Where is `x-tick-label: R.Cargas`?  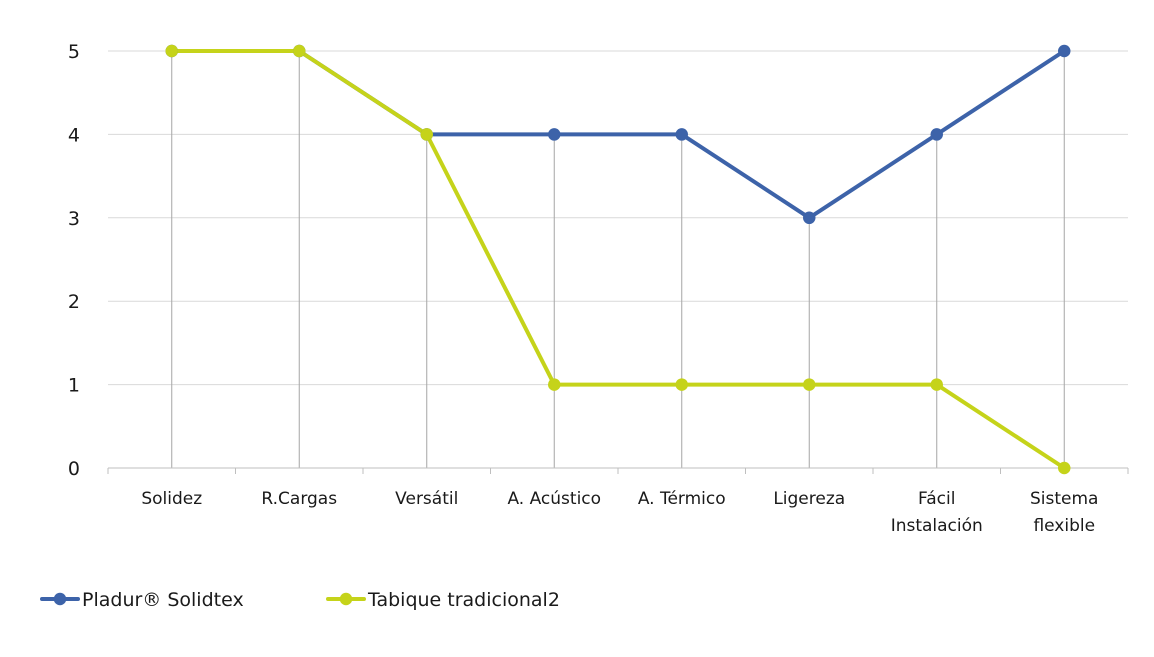 x-tick-label: R.Cargas is located at coordinates (299, 499).